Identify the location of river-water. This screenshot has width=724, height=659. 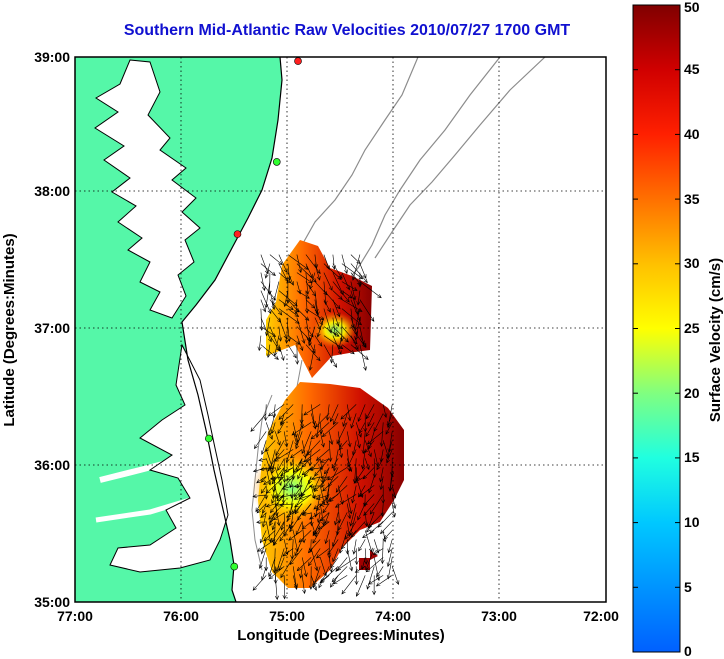
(143, 510).